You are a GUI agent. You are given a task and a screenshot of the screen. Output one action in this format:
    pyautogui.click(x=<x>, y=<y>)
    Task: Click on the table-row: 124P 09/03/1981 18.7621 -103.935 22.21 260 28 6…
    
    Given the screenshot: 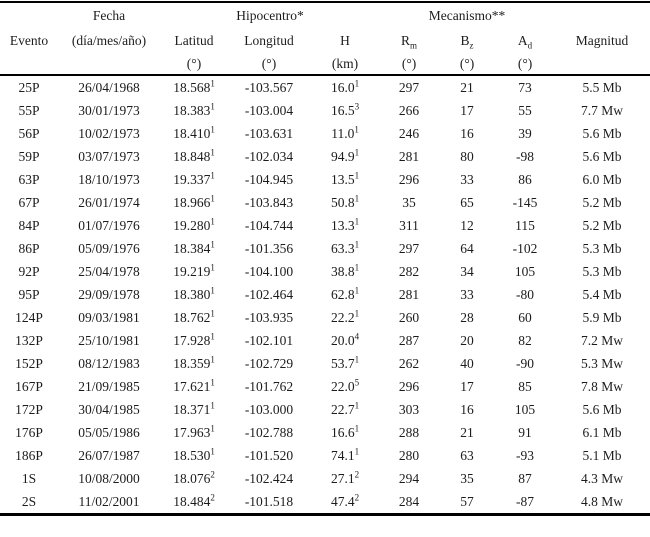 What is the action you would take?
    pyautogui.click(x=325, y=317)
    